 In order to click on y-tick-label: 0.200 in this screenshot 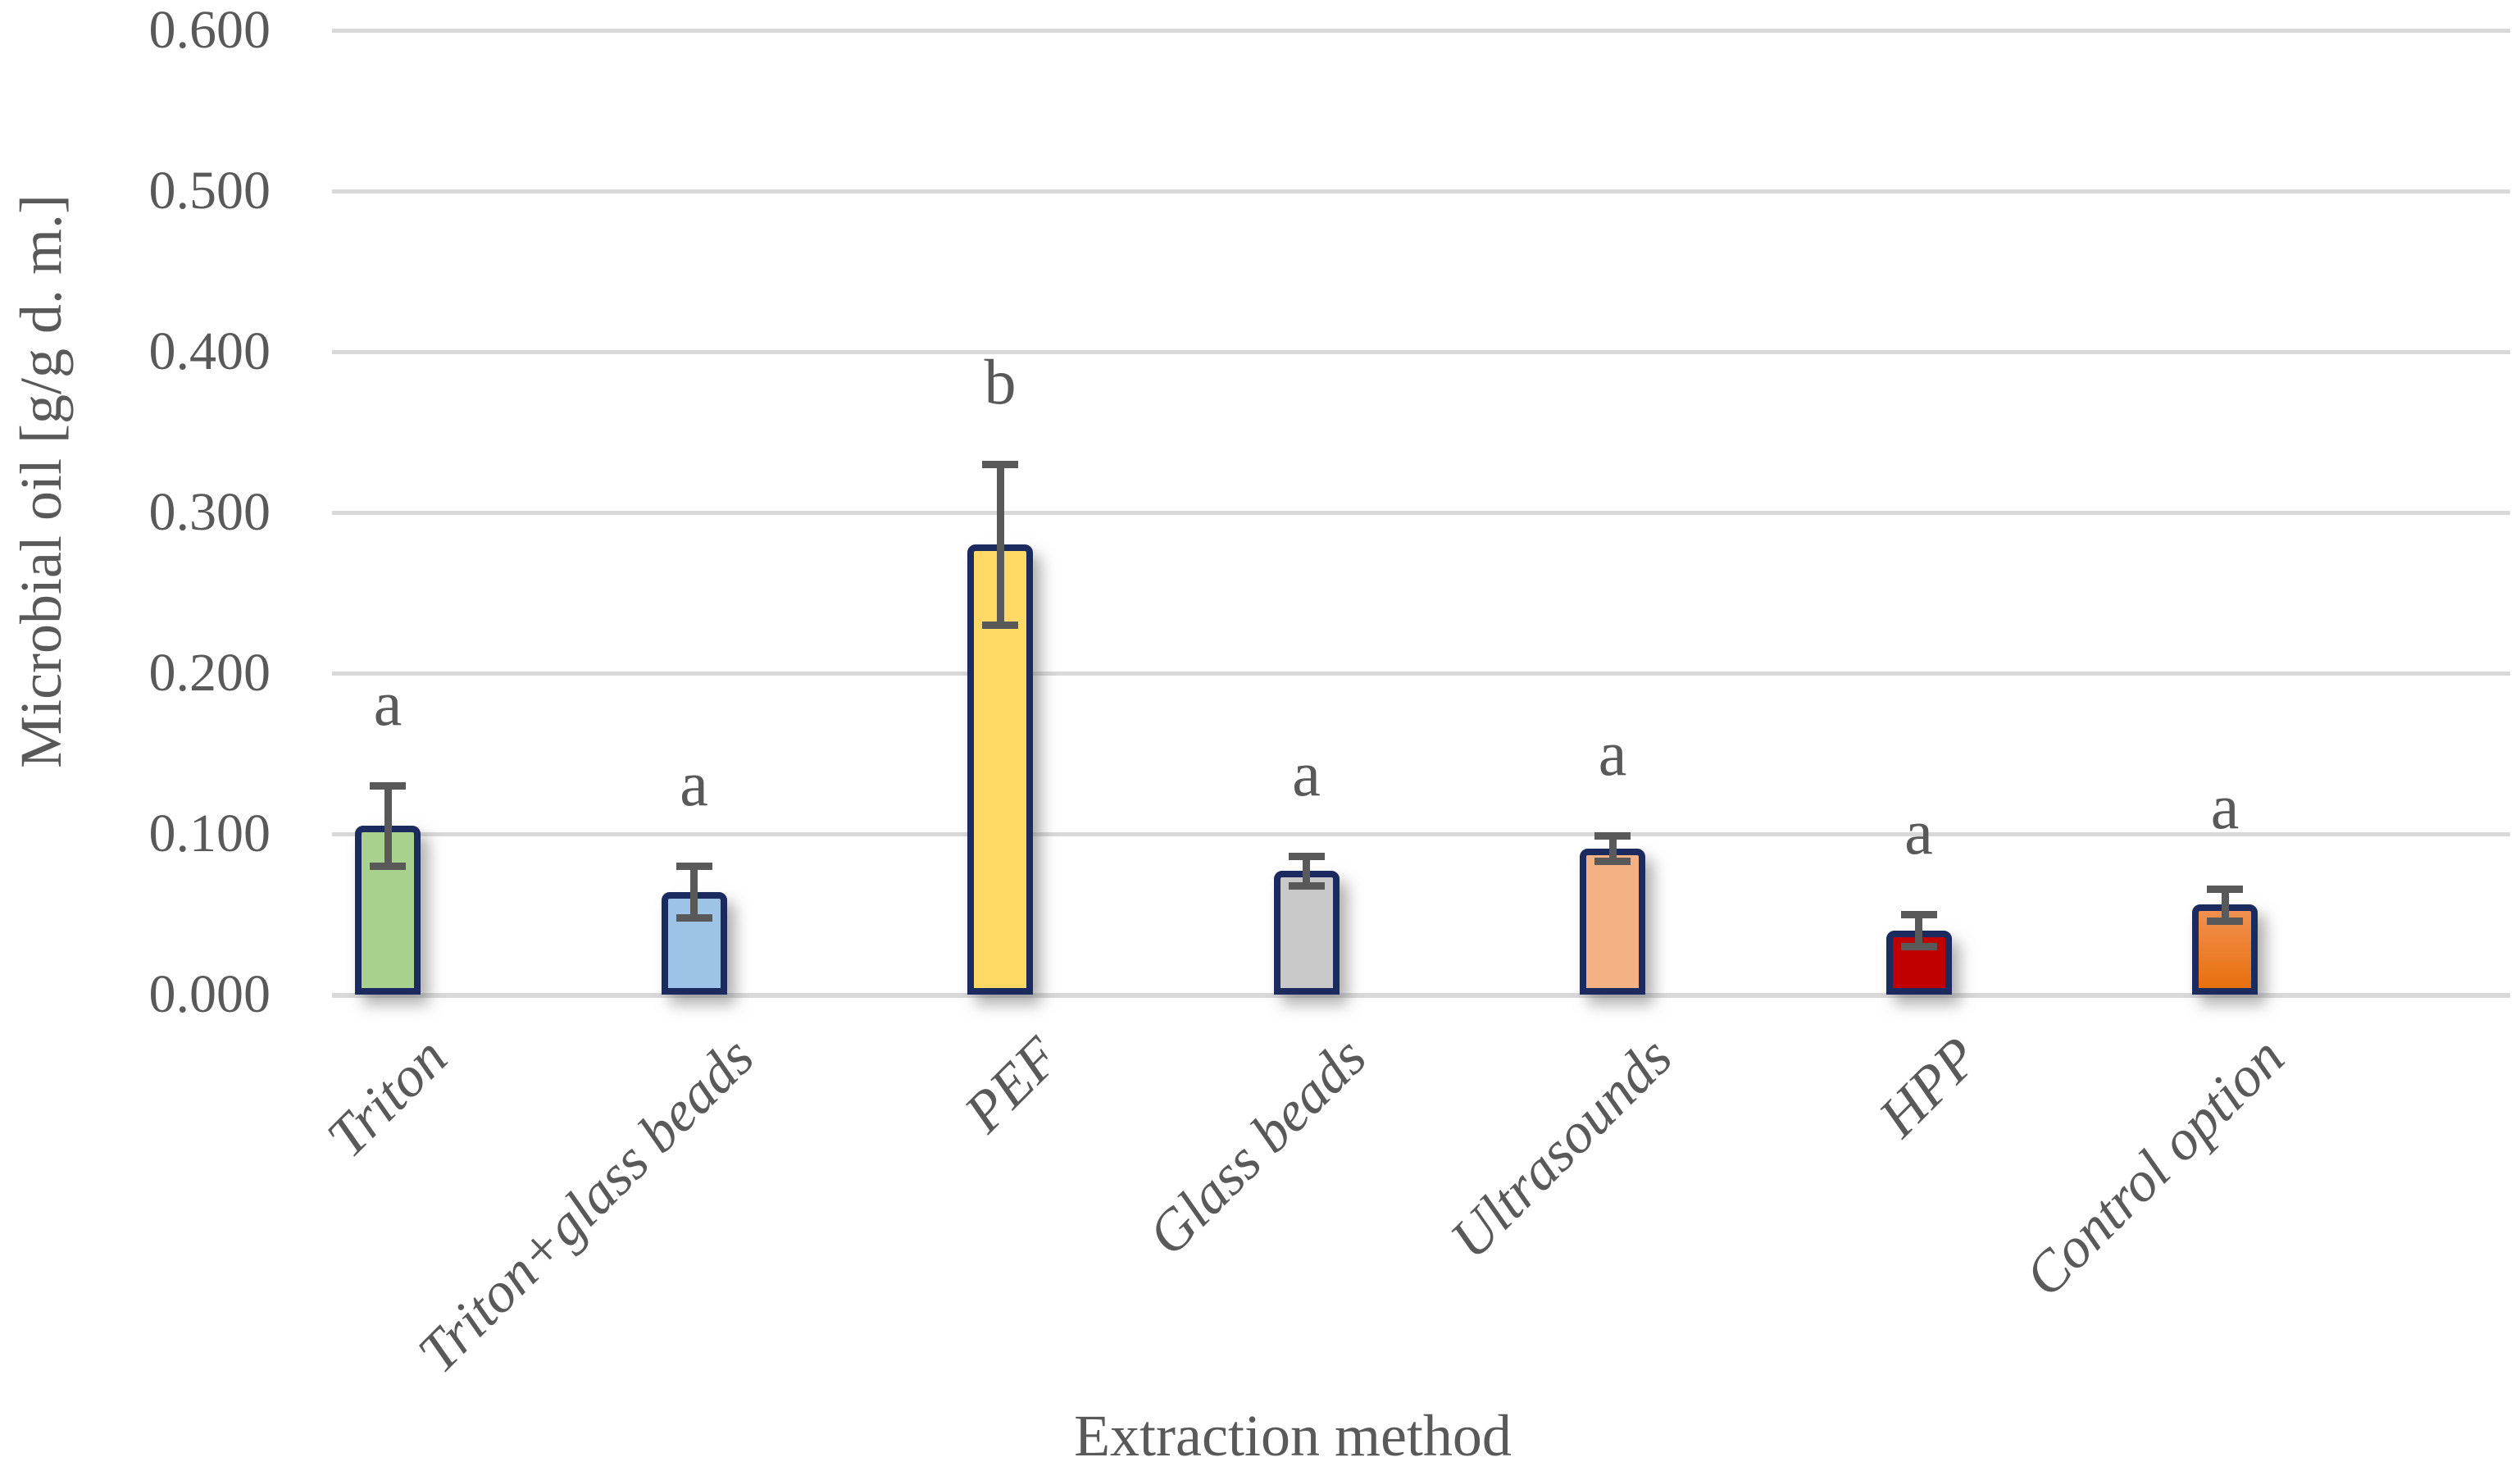, I will do `click(209, 673)`.